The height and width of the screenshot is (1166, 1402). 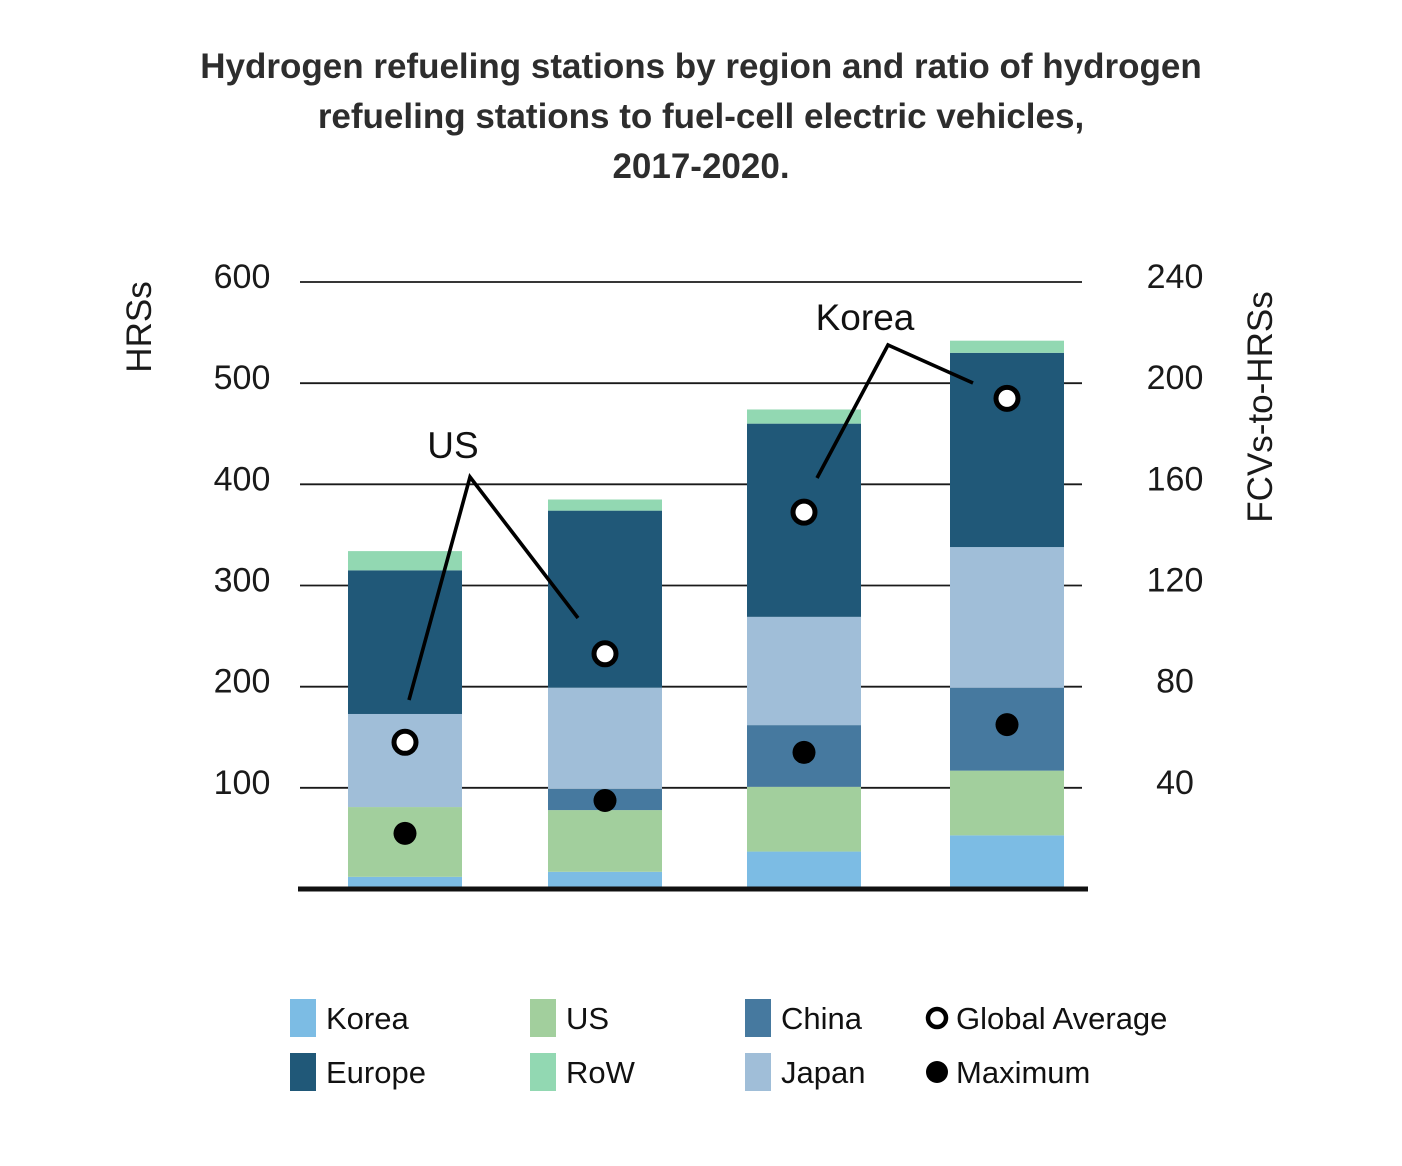 I want to click on right-tick-160: 160, so click(x=1175, y=479).